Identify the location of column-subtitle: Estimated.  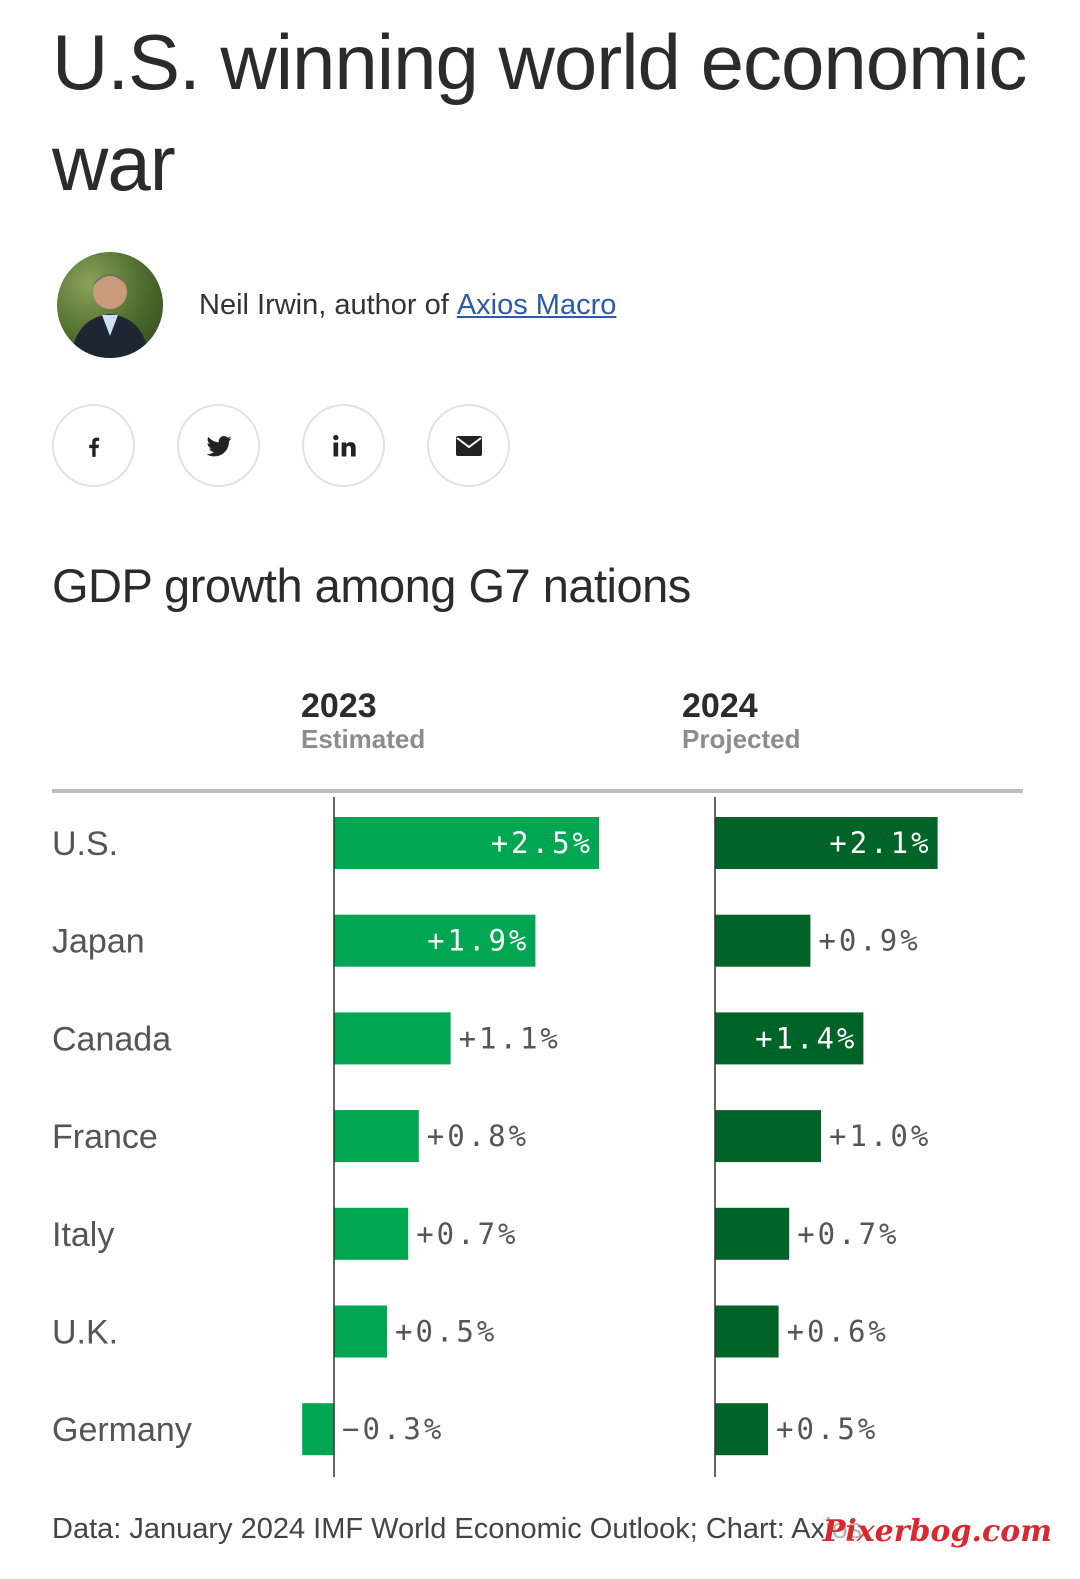
(363, 739).